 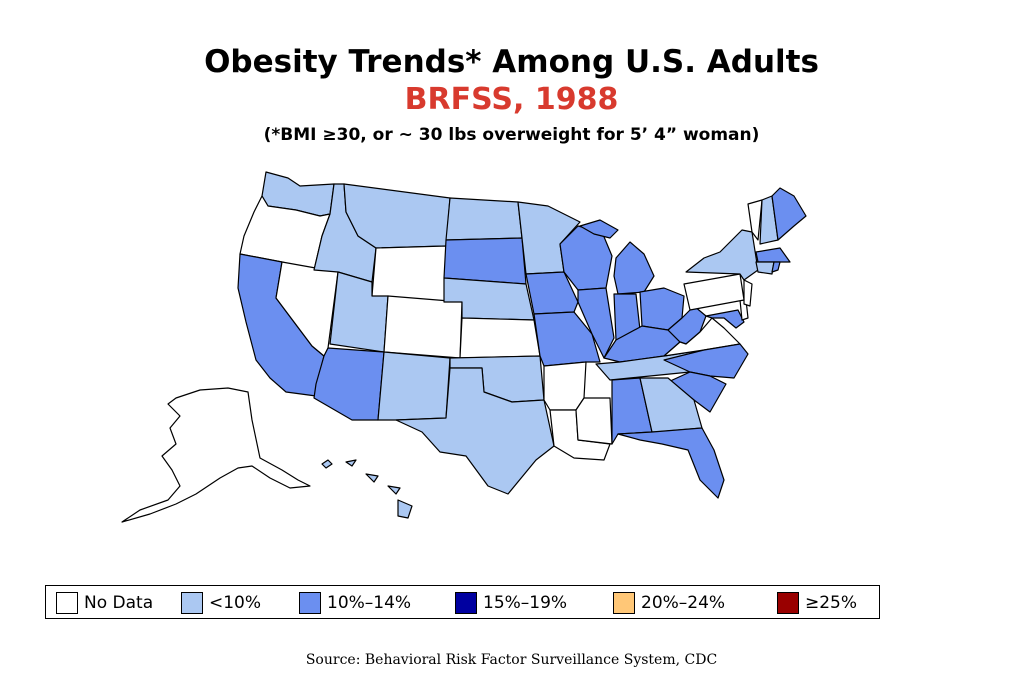 I want to click on legend-label-10to14: 10%–14%, so click(x=369, y=603).